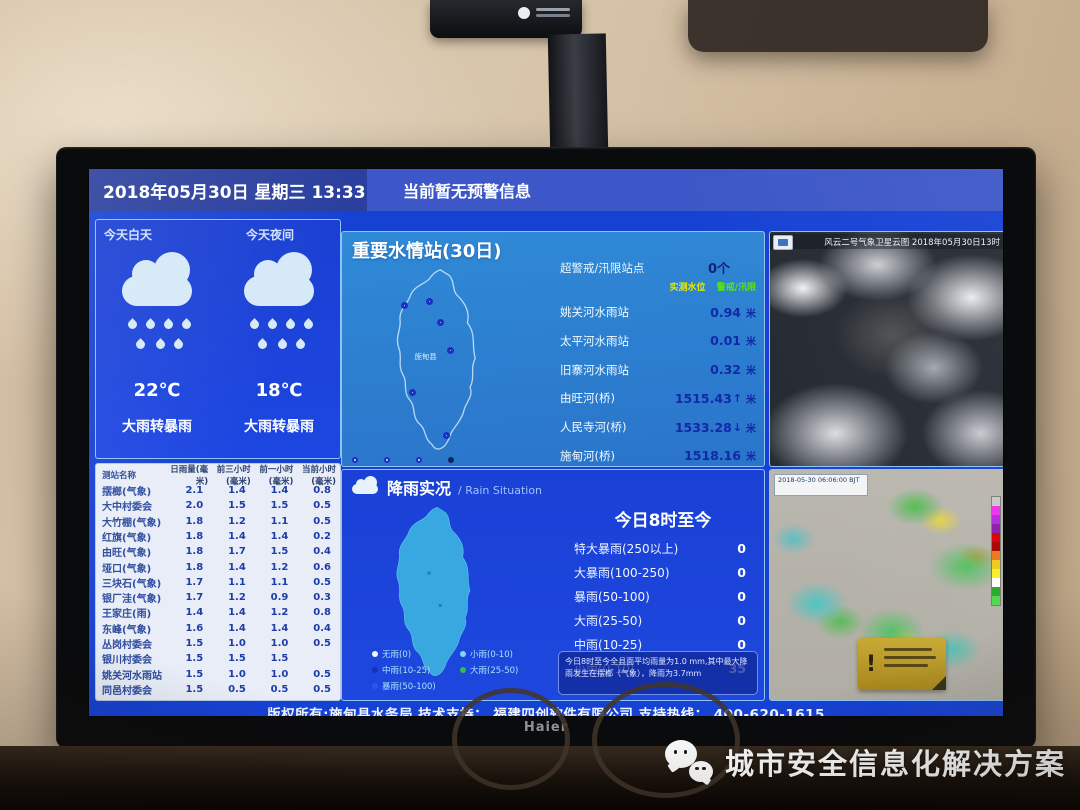 Image resolution: width=1080 pixels, height=810 pixels. Describe the element at coordinates (446, 487) in the screenshot. I see `rain-situation-header: 降雨实况 / Rain Situation` at that location.